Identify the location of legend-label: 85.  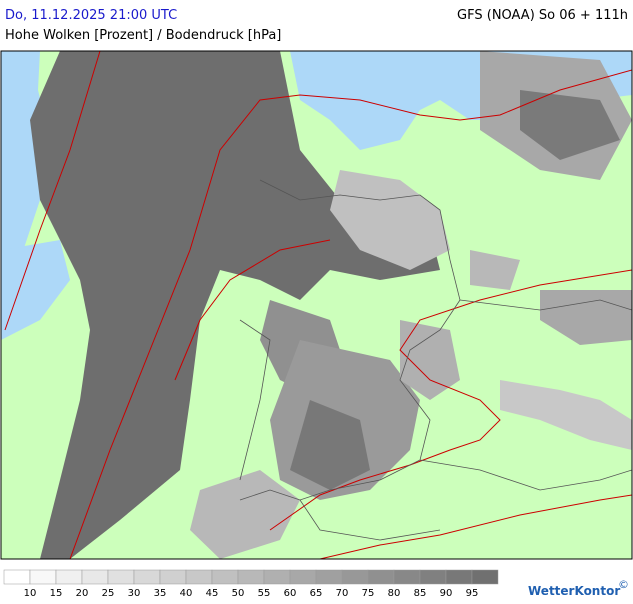
(420, 593).